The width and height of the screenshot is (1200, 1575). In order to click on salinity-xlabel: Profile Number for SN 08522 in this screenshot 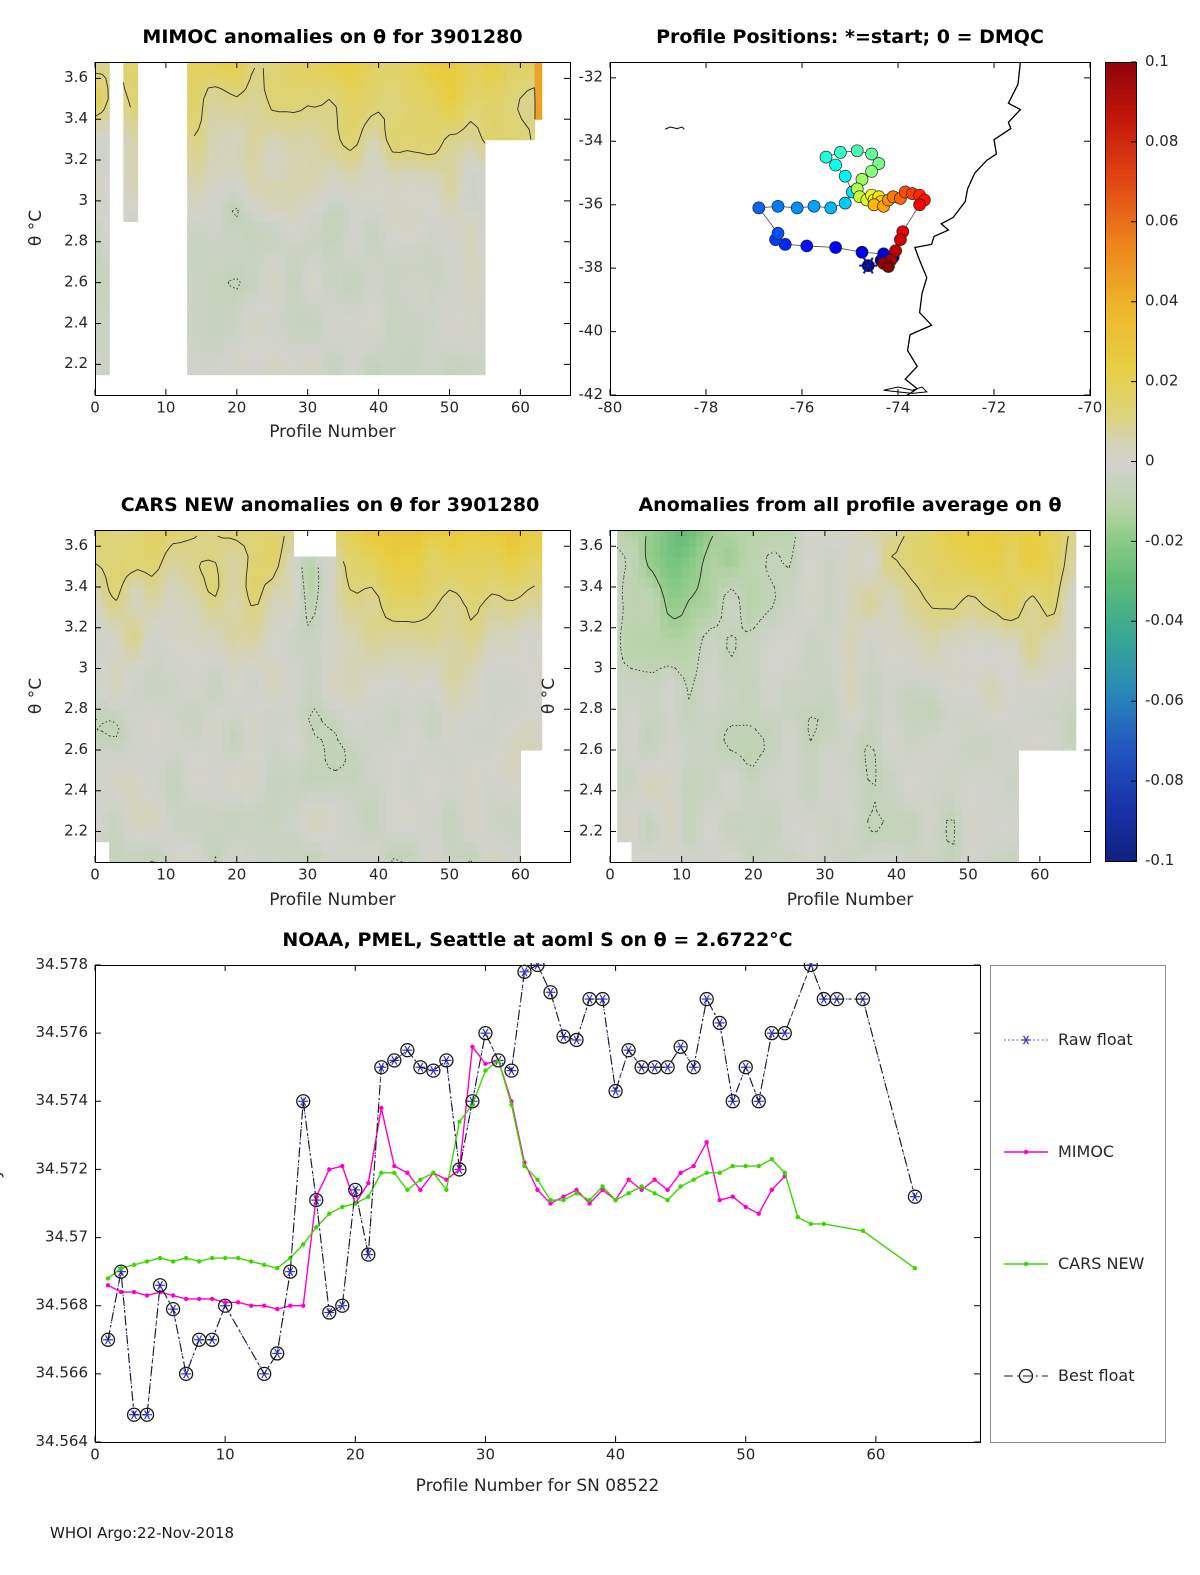, I will do `click(537, 1486)`.